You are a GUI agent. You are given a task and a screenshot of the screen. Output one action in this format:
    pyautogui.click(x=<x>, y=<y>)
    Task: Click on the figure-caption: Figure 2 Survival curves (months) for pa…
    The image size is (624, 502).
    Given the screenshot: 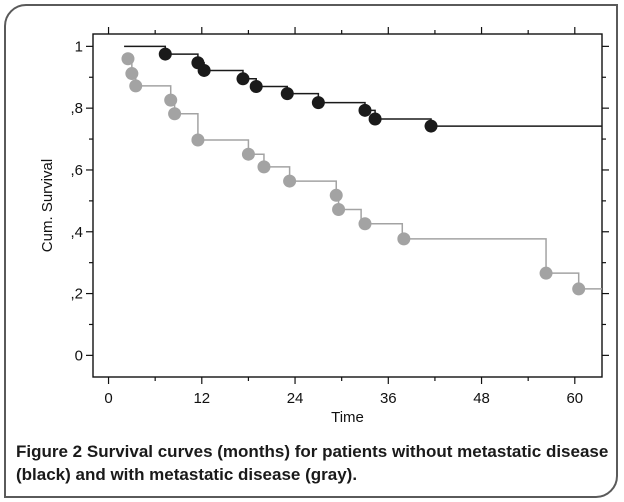 What is the action you would take?
    pyautogui.click(x=316, y=463)
    